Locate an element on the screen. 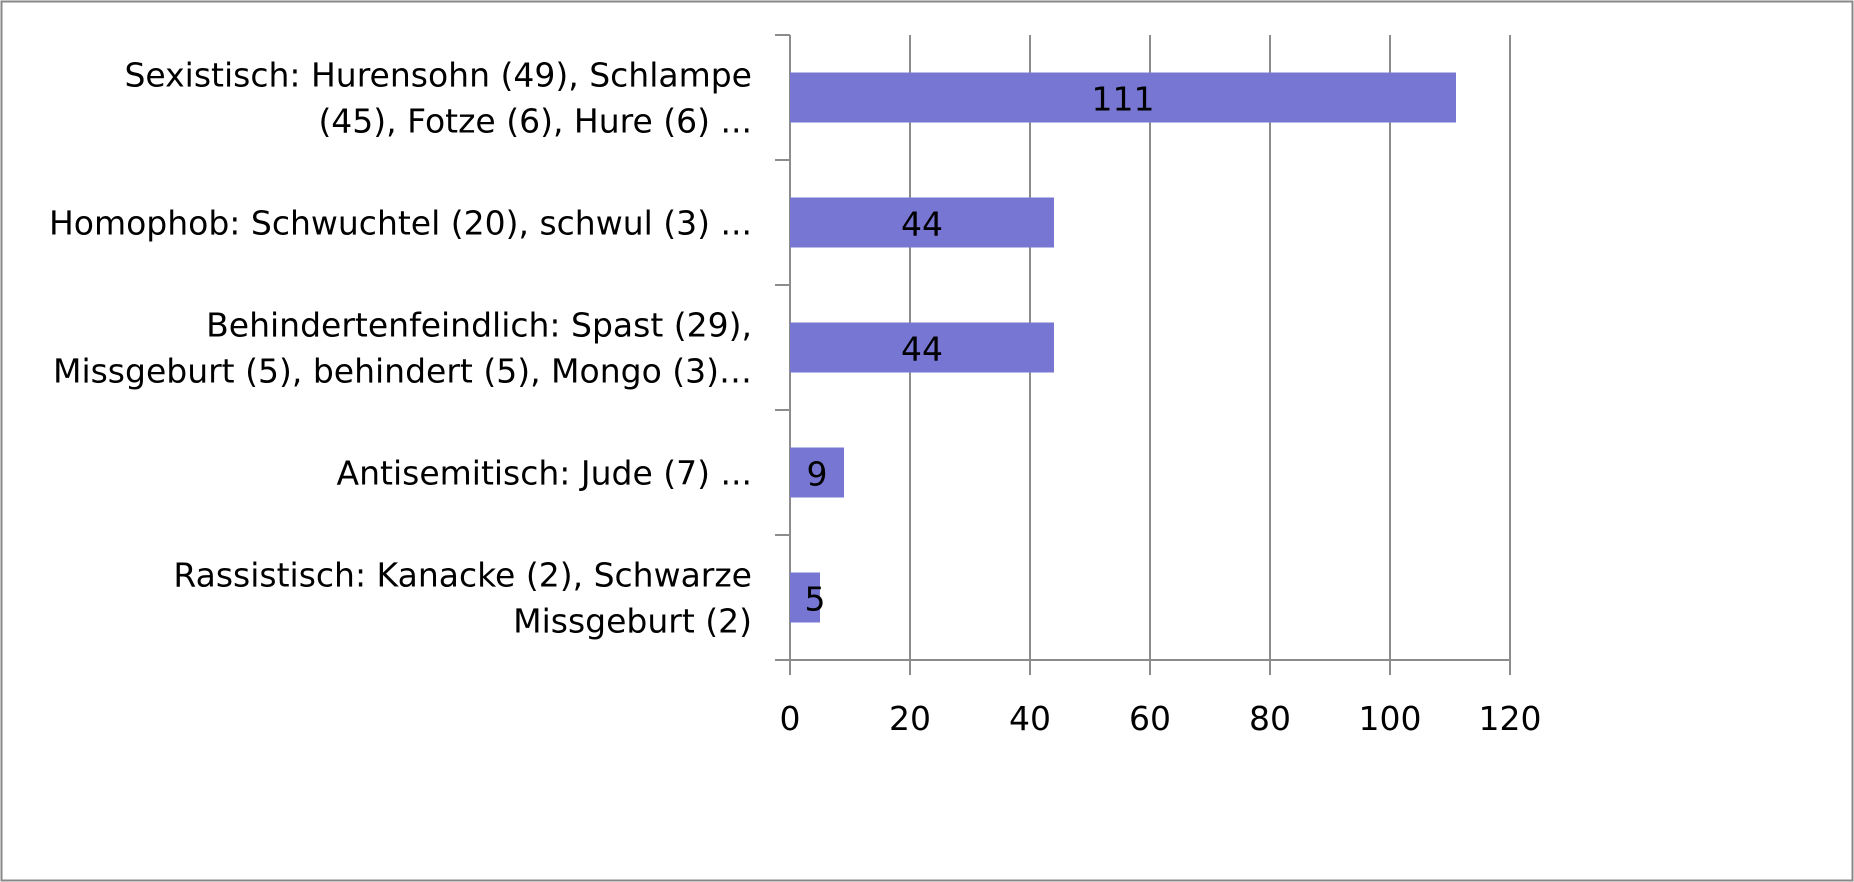 The image size is (1854, 882). x-tick-label: 80 is located at coordinates (1270, 718).